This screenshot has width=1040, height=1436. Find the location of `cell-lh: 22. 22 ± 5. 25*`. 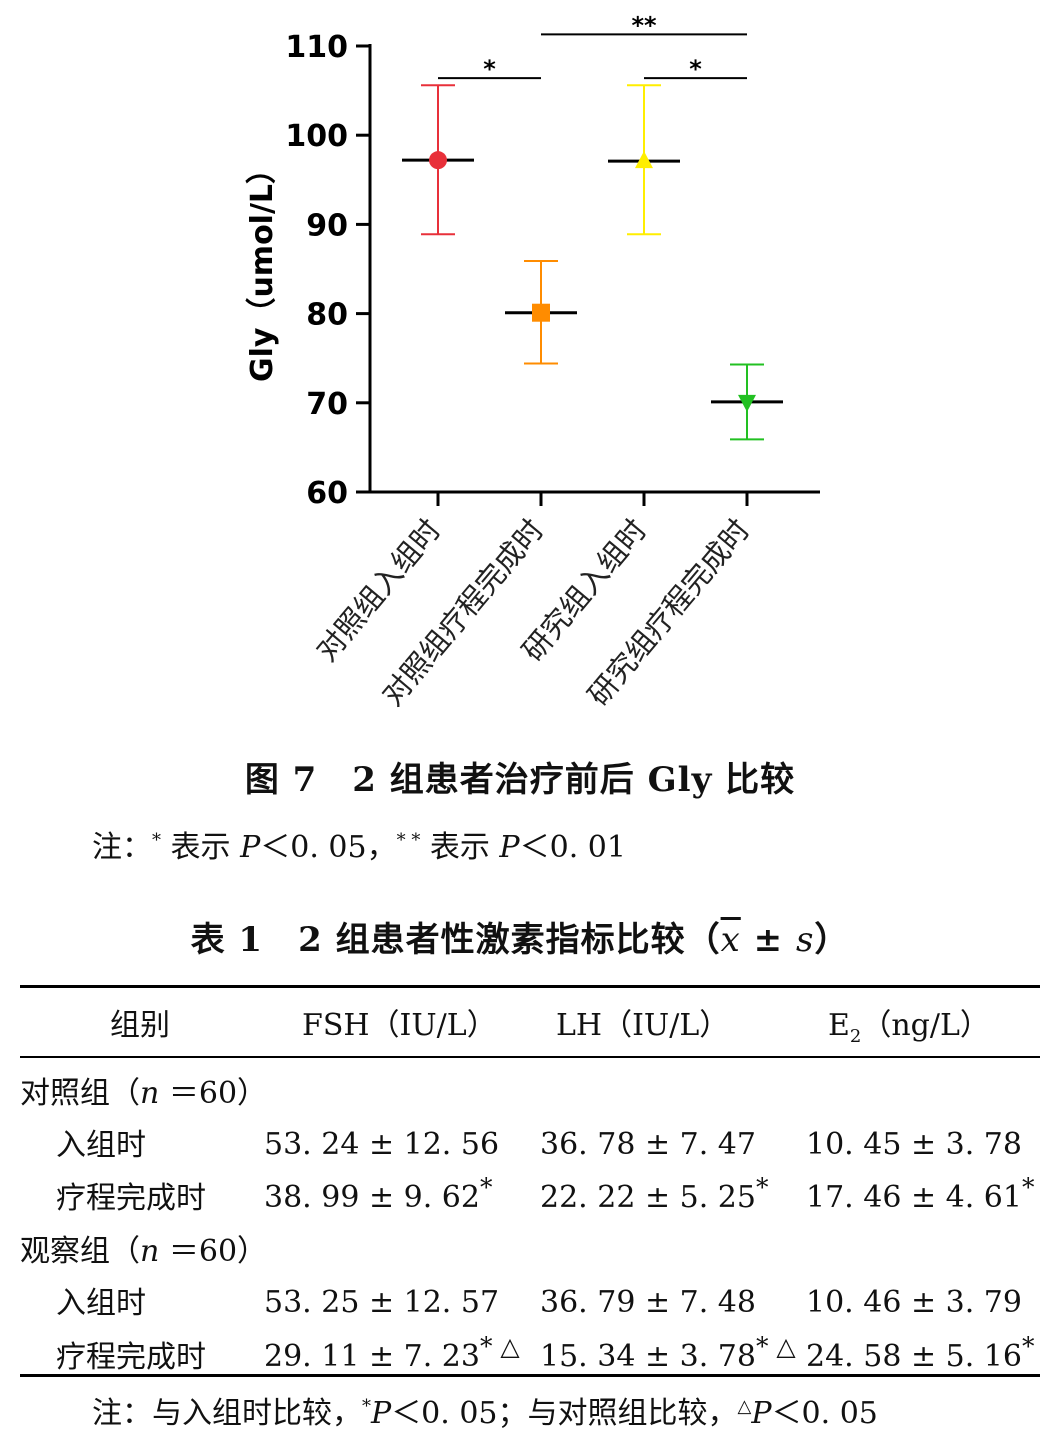

cell-lh: 22. 22 ± 5. 25* is located at coordinates (654, 1194).